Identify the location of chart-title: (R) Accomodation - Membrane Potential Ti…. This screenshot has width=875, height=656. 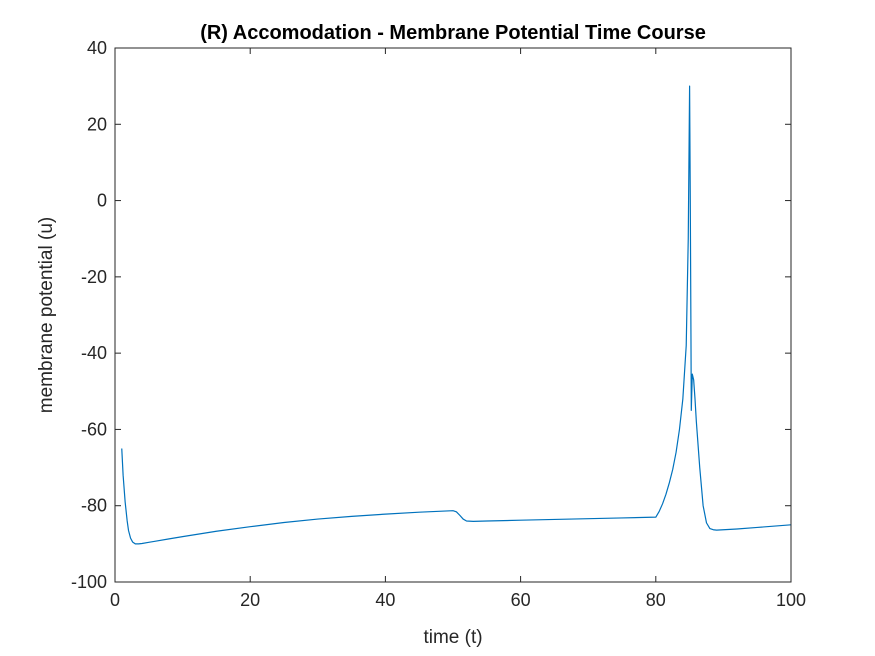
(453, 33).